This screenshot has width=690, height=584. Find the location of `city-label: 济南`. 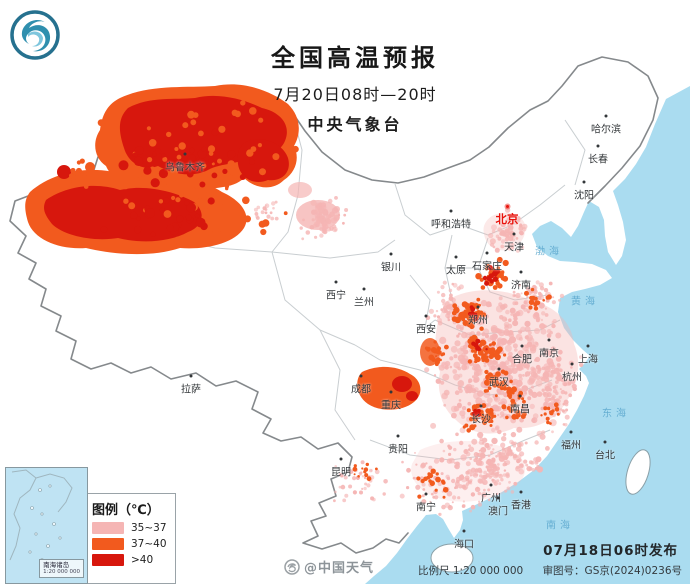

city-label: 济南 is located at coordinates (521, 281).